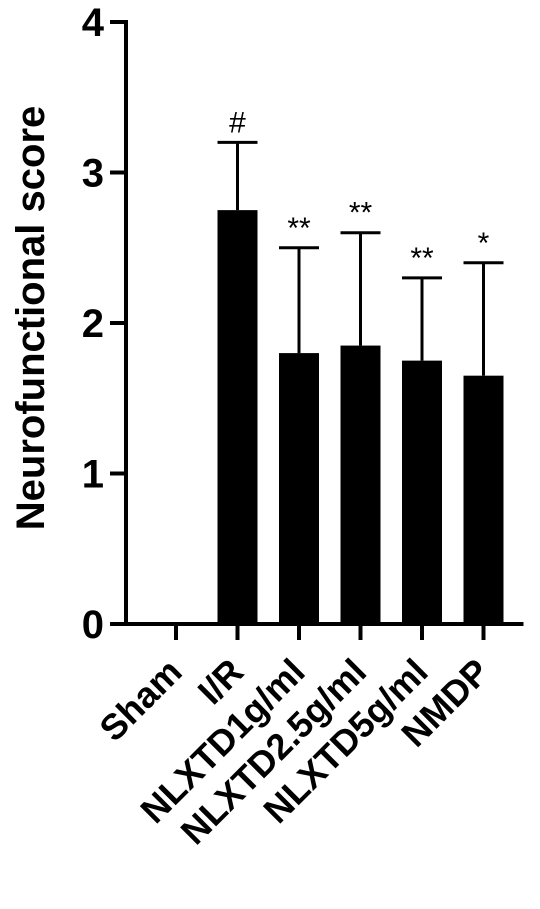 This screenshot has height=909, width=540. What do you see at coordinates (105, 324) in the screenshot?
I see `y-axis: 0 1 2 3 4` at bounding box center [105, 324].